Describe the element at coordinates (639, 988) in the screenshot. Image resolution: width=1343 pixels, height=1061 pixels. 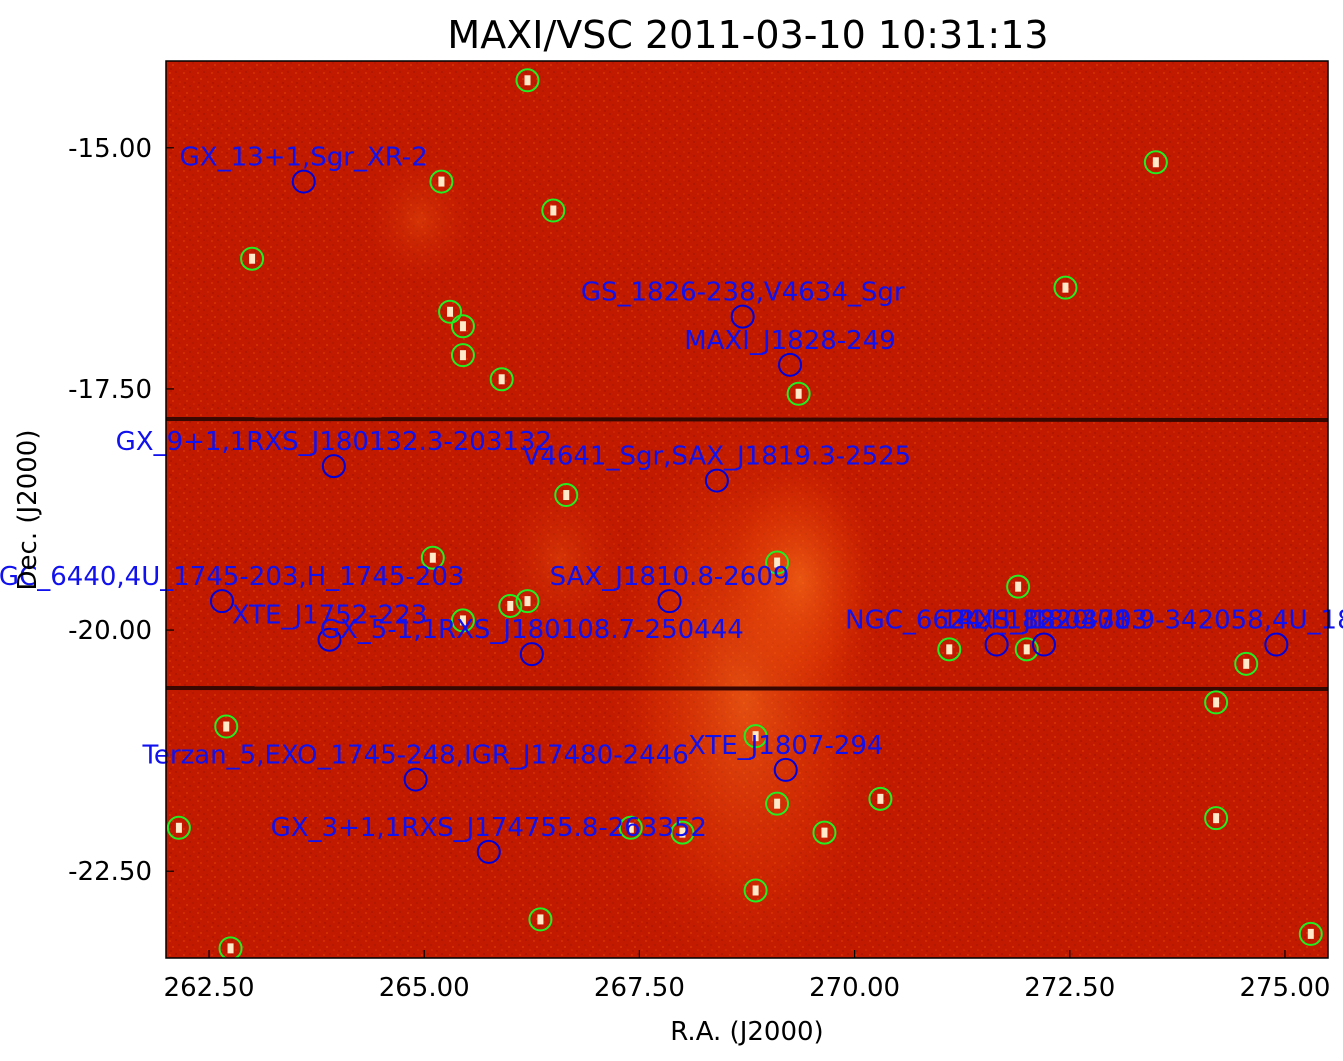
I see `x-tick-label: 267.50` at that location.